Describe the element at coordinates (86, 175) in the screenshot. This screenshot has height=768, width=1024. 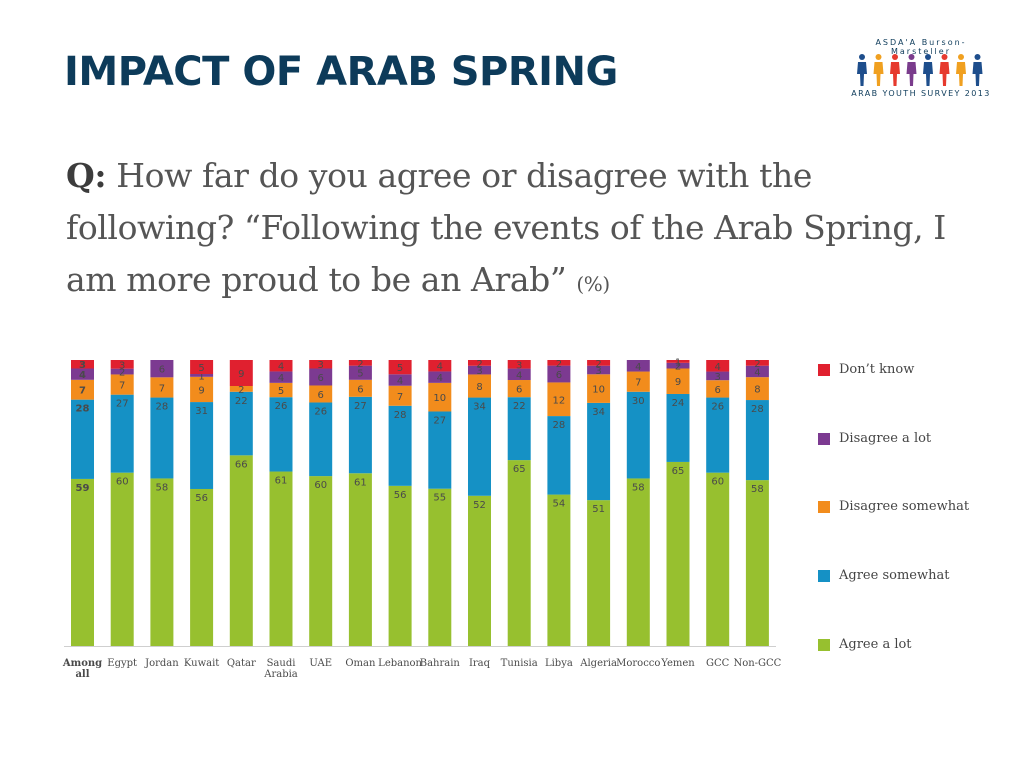
I see `question-label: Q:` at that location.